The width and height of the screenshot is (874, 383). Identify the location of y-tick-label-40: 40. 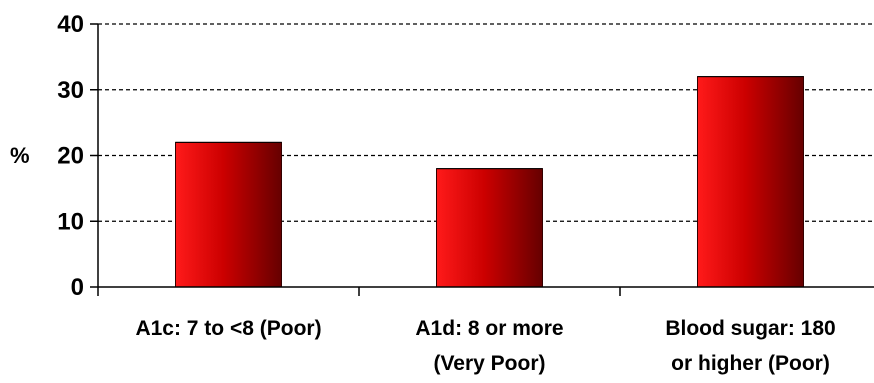
(70, 24).